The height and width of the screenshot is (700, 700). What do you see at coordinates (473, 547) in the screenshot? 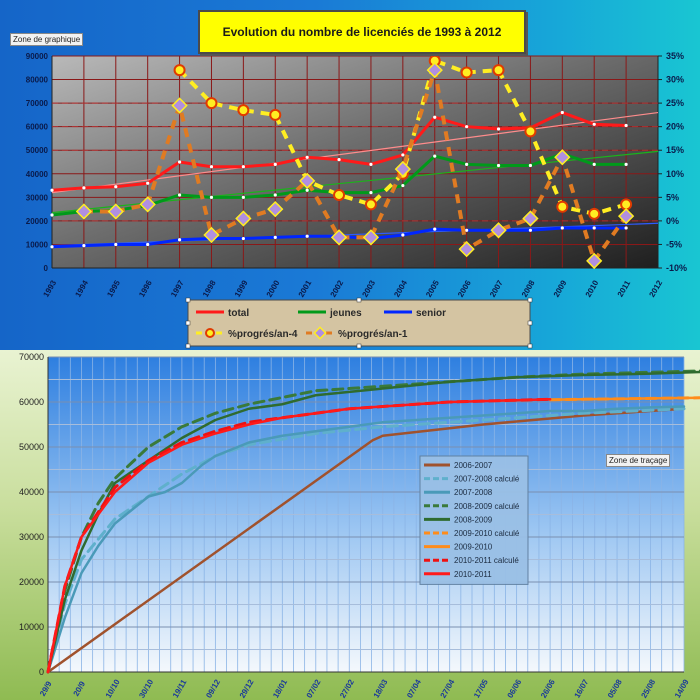
I see `legend-label-2009-2010: 2009-2010` at bounding box center [473, 547].